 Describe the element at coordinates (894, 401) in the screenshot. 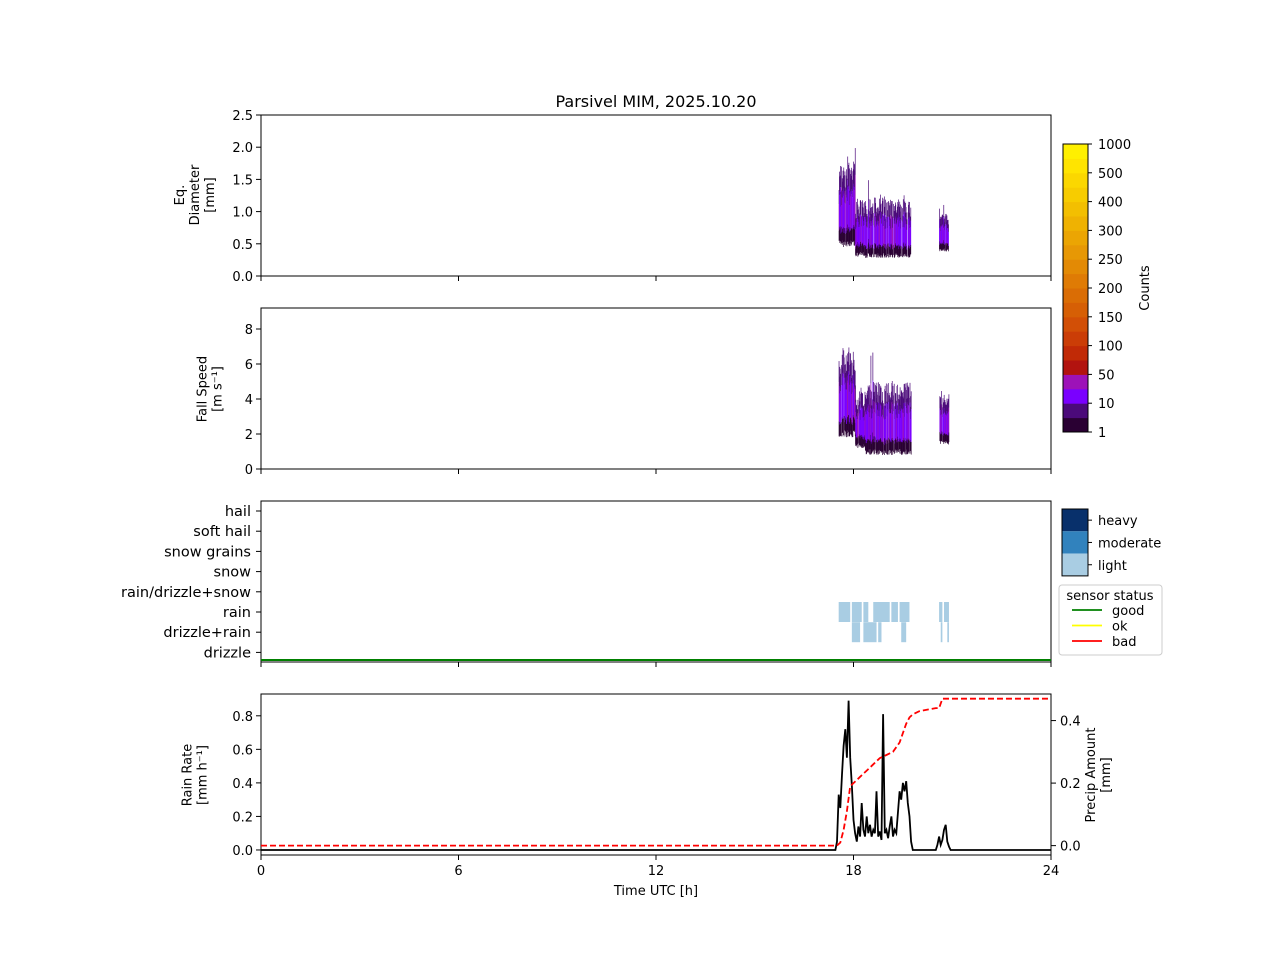

I see `fallspeed-heatmap` at that location.